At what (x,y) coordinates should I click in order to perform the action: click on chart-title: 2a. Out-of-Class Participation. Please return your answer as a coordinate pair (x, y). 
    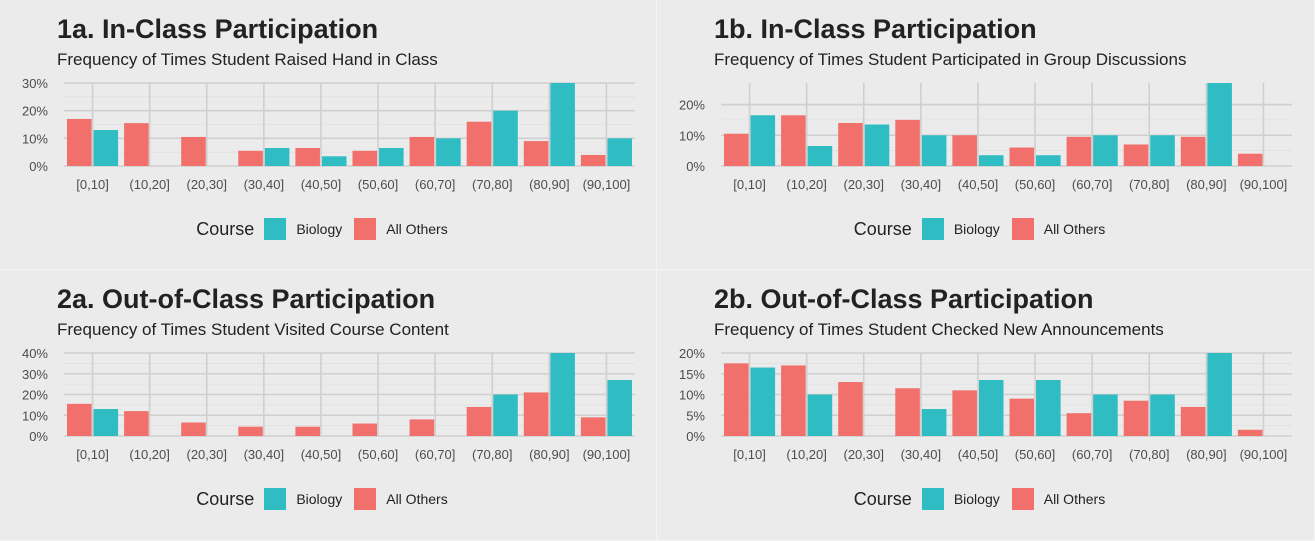
    Looking at the image, I should click on (246, 299).